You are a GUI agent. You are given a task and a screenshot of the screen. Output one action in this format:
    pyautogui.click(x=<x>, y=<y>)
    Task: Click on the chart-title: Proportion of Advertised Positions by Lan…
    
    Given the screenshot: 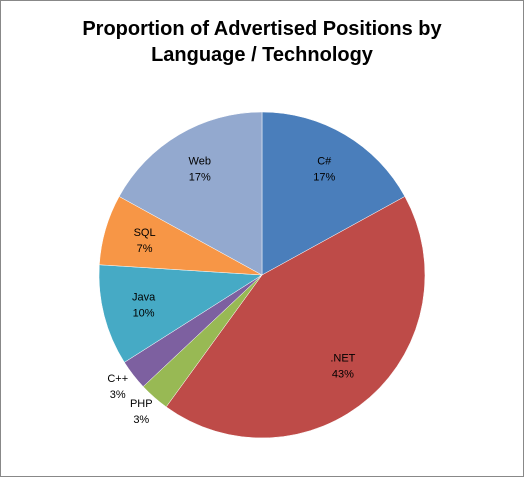 What is the action you would take?
    pyautogui.click(x=262, y=42)
    